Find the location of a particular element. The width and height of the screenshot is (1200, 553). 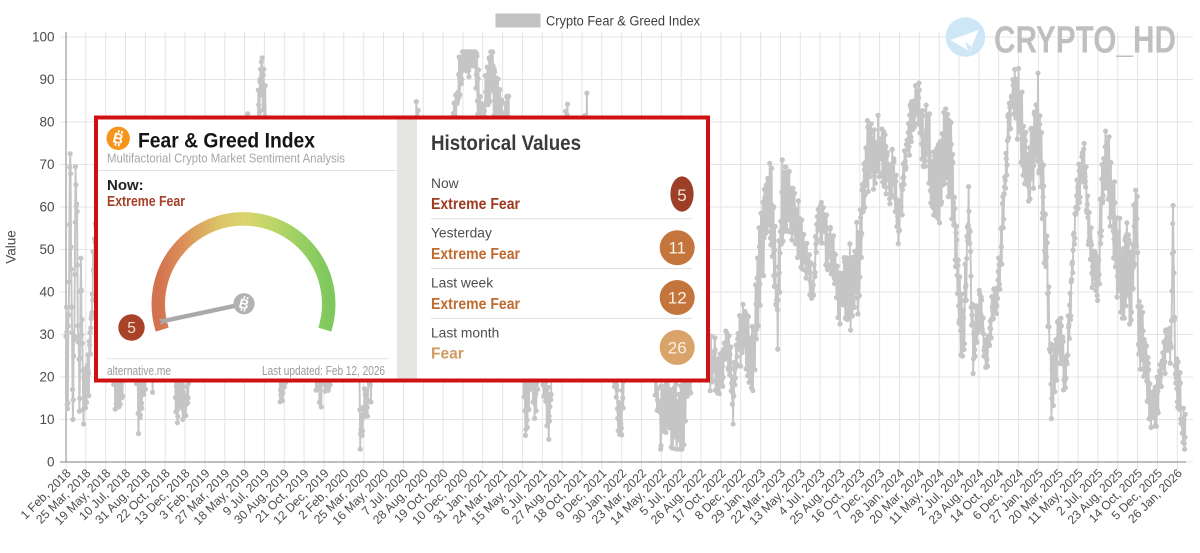

svg-text: Last month is located at coordinates (465, 332).